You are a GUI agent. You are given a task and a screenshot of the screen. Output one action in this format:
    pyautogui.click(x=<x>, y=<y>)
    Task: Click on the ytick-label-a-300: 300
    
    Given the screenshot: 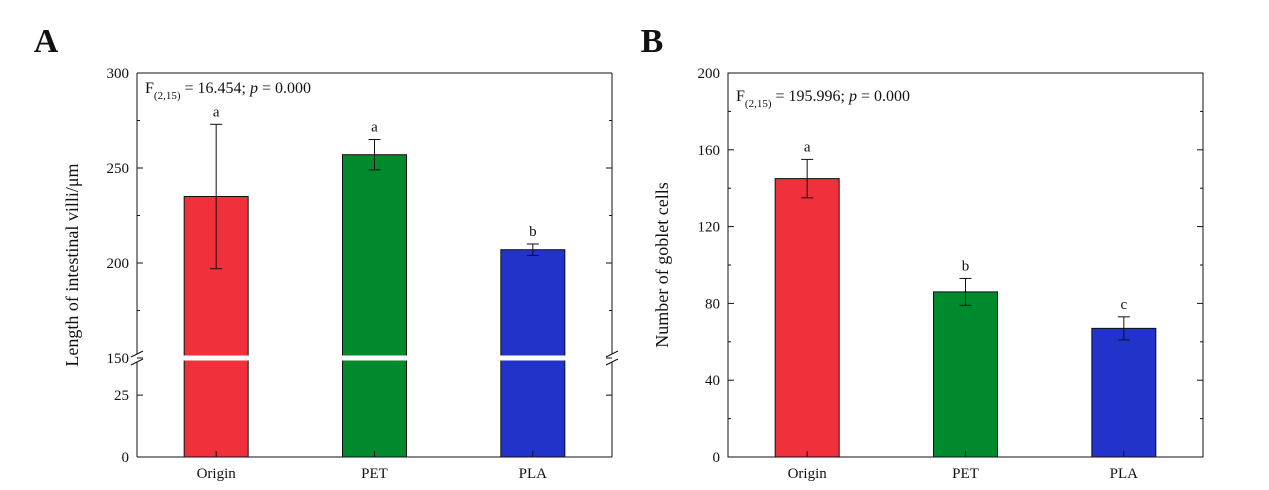 What is the action you would take?
    pyautogui.click(x=118, y=74)
    